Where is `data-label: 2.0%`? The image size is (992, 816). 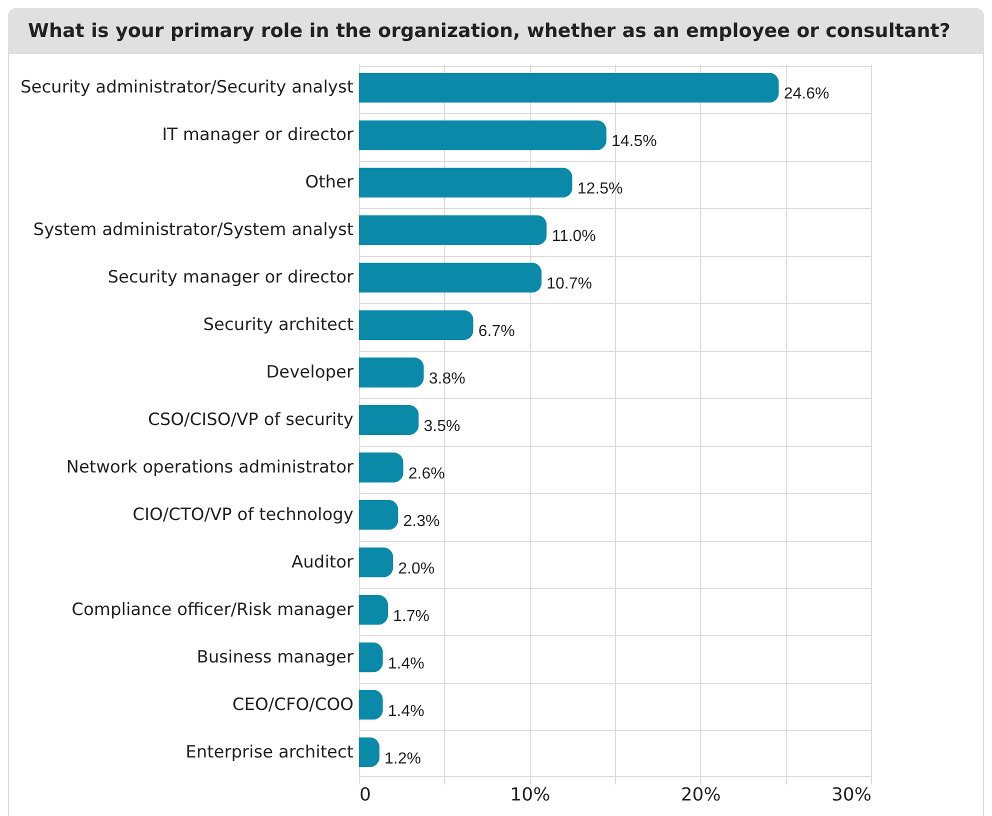 data-label: 2.0% is located at coordinates (416, 569).